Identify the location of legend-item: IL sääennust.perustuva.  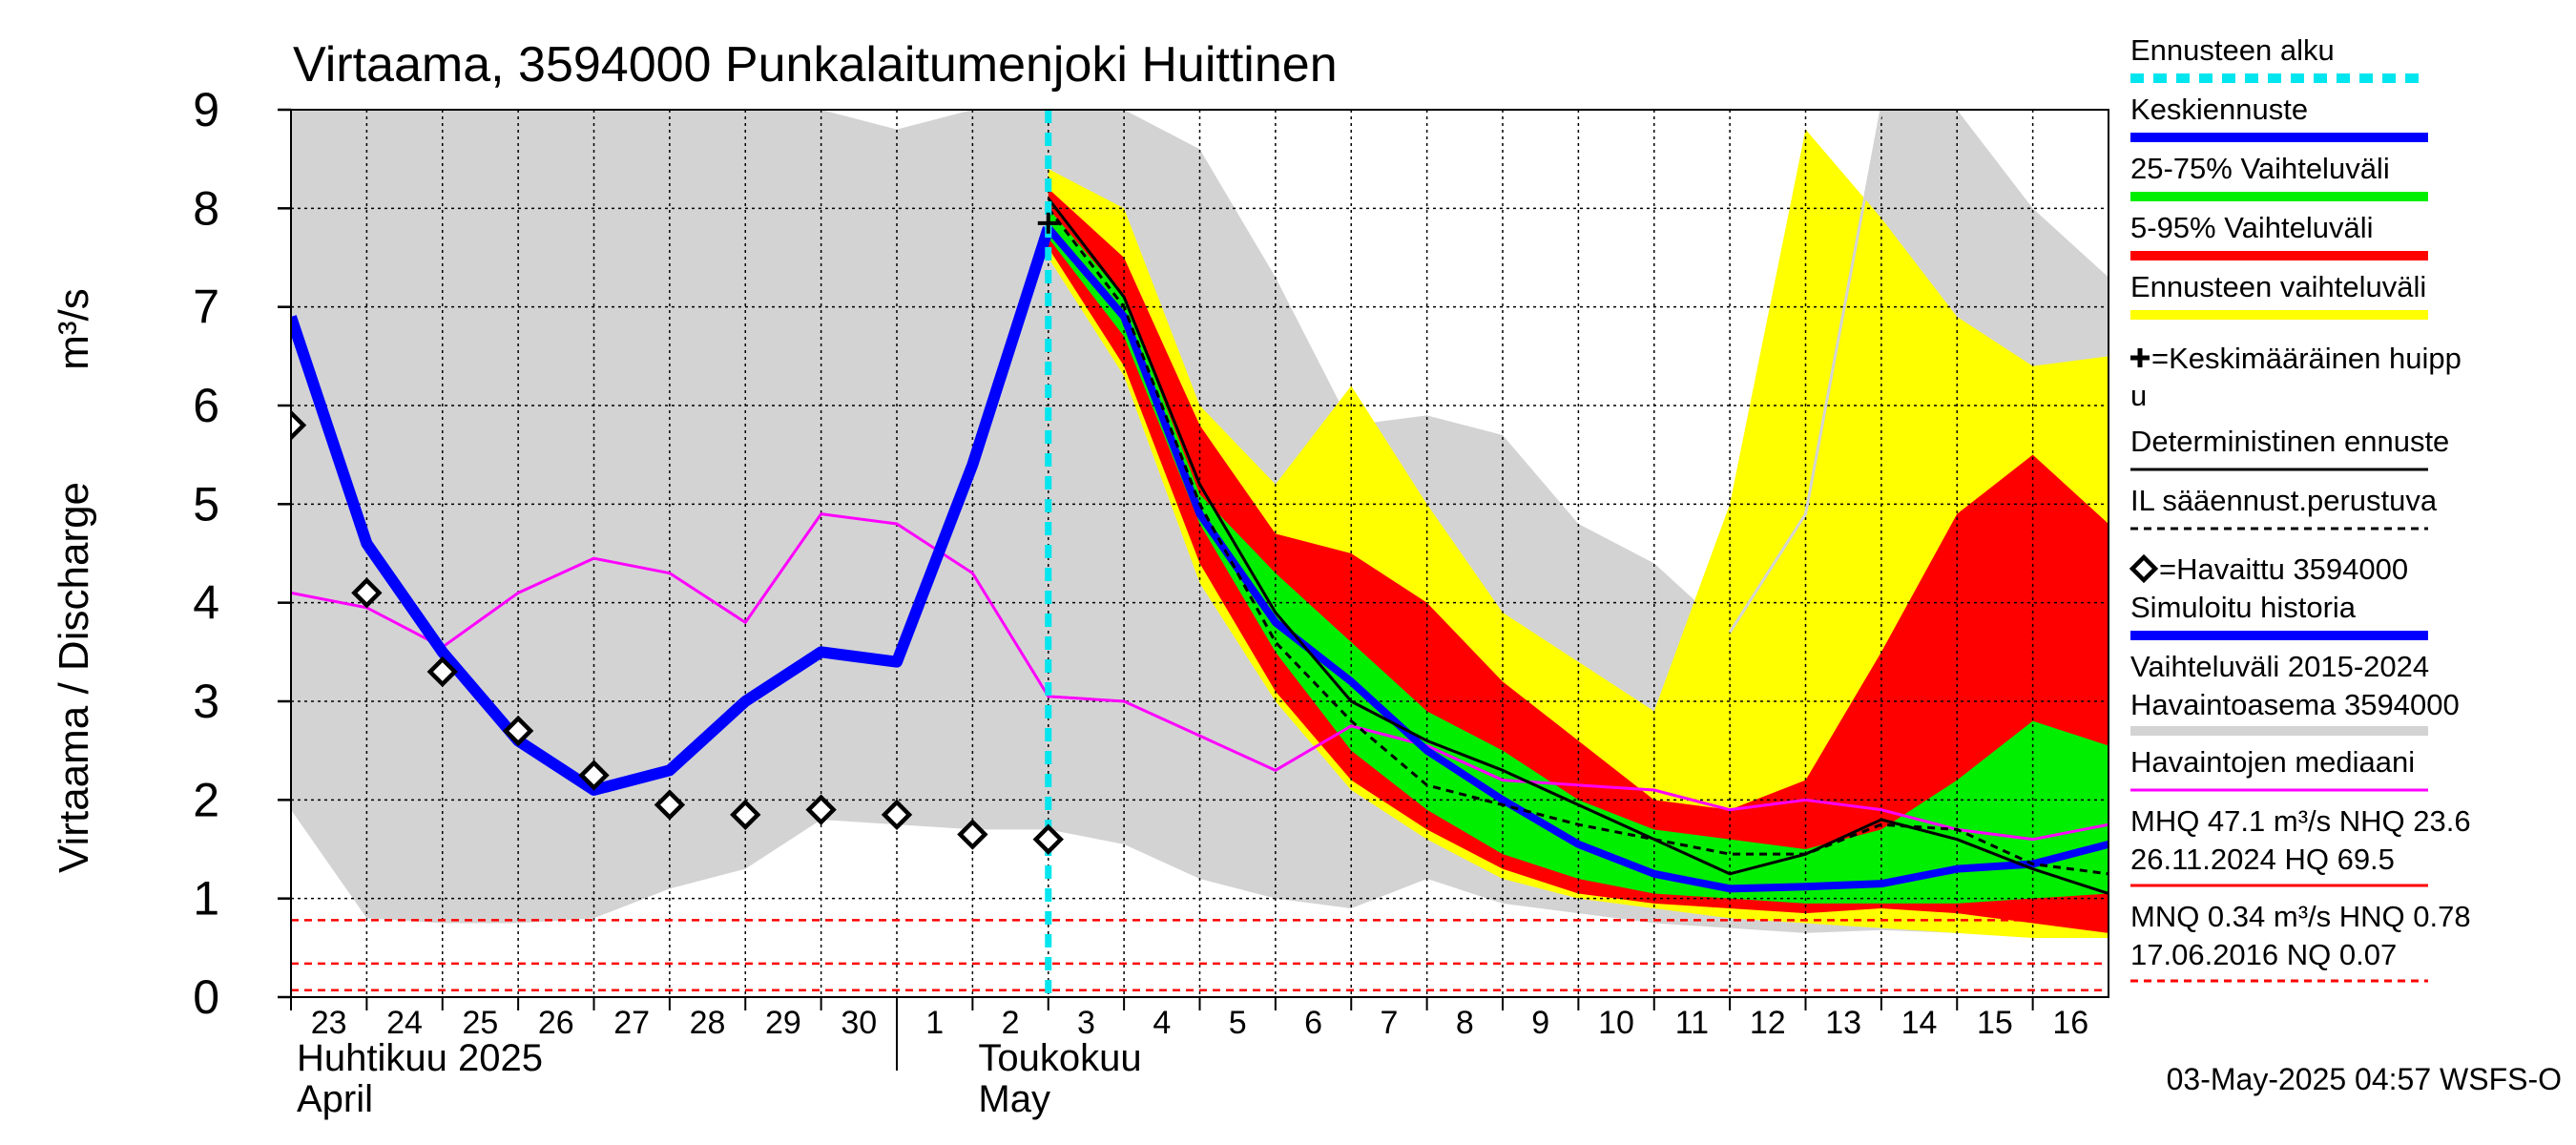
(2284, 508).